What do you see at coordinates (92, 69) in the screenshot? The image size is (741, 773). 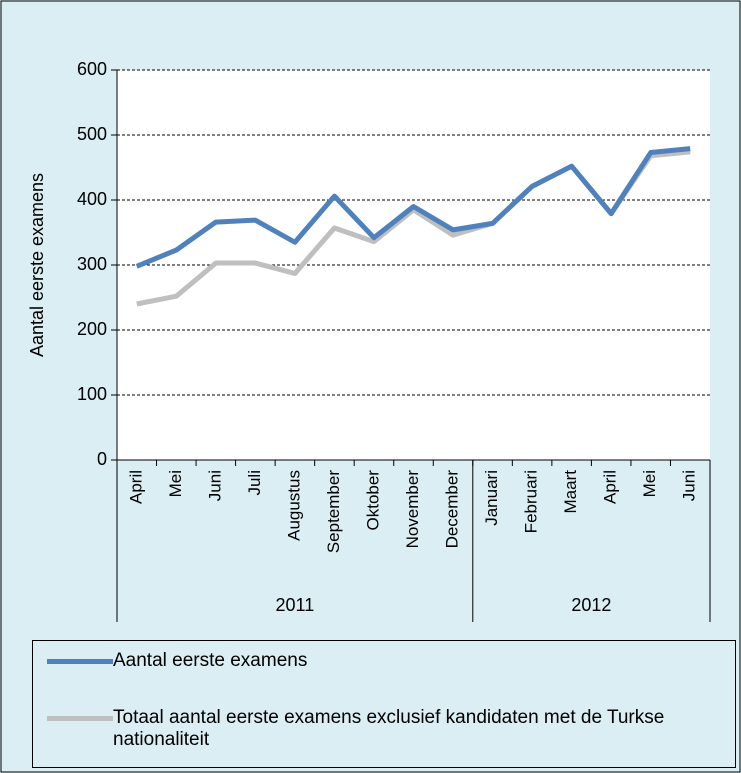 I see `y-tick-label: 600` at bounding box center [92, 69].